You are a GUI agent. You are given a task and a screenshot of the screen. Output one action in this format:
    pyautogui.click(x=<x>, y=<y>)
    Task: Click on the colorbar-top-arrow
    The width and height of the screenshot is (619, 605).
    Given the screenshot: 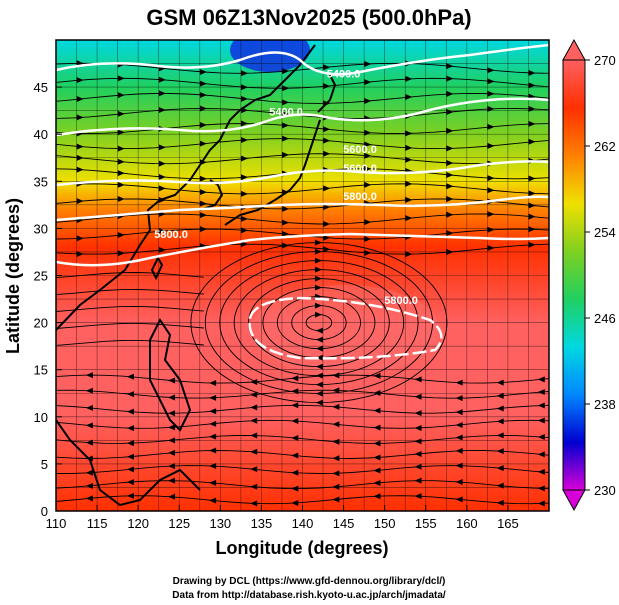 What is the action you would take?
    pyautogui.click(x=574, y=49)
    